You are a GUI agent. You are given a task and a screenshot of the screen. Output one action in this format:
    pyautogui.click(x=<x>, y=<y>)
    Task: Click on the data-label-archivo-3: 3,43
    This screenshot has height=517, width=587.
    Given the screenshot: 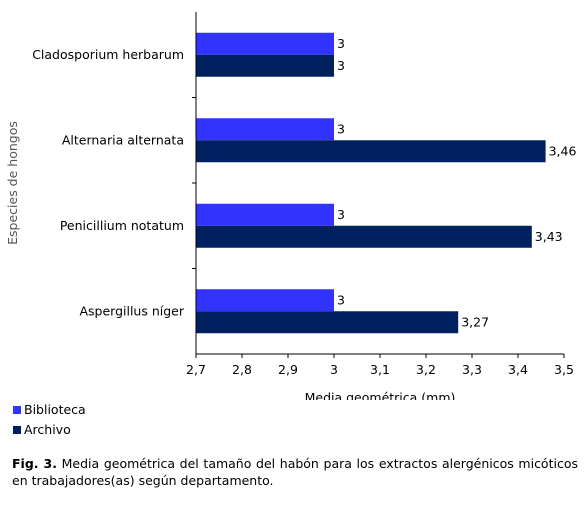 What is the action you would take?
    pyautogui.click(x=549, y=236)
    